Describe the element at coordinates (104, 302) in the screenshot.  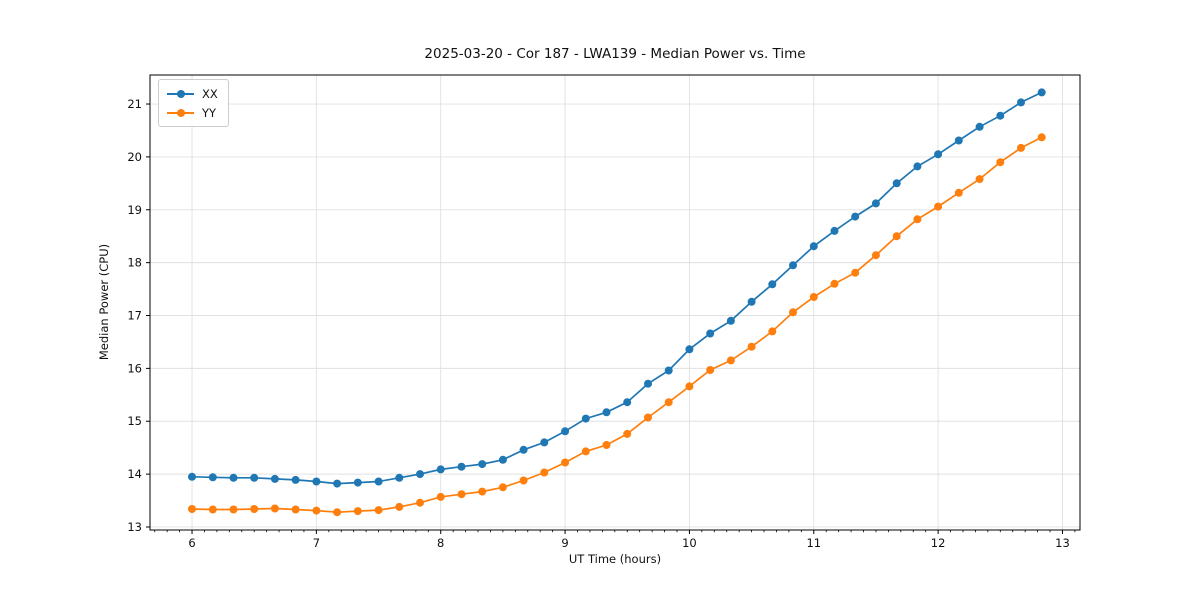
I see `y-axis-label: Median Power (CPU)` at that location.